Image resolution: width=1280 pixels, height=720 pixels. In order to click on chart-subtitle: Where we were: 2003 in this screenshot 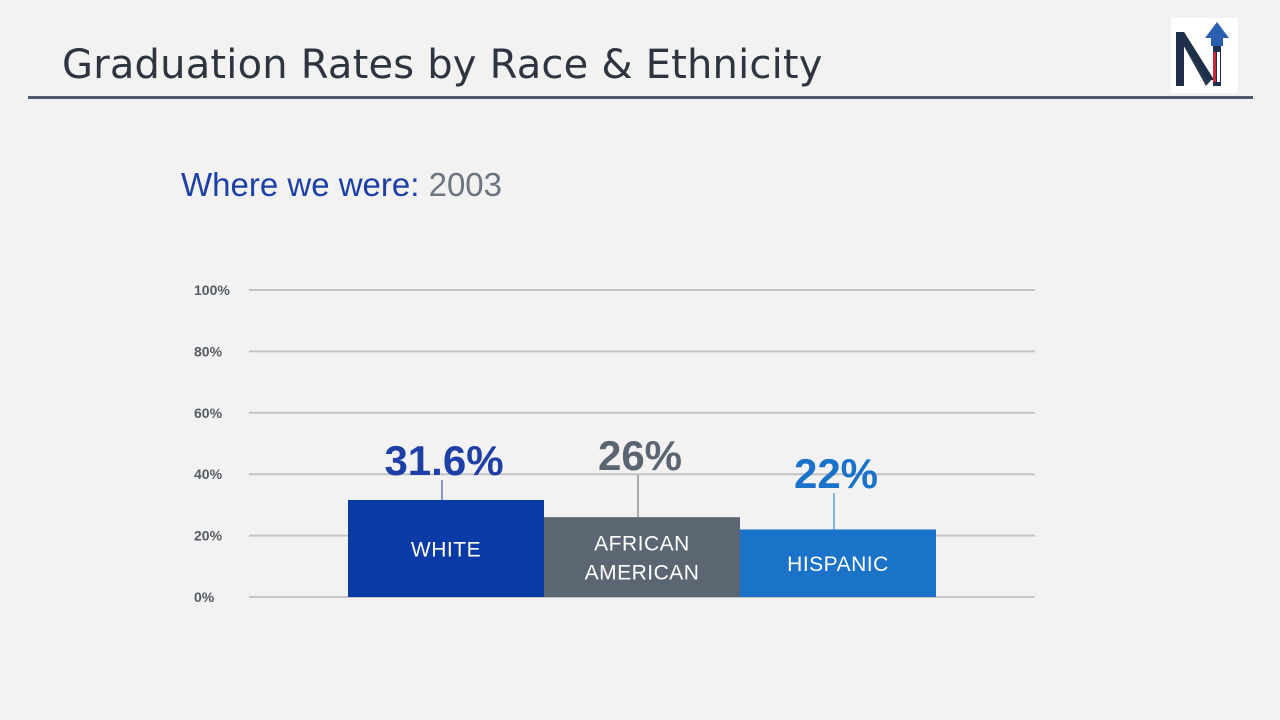, I will do `click(341, 185)`.